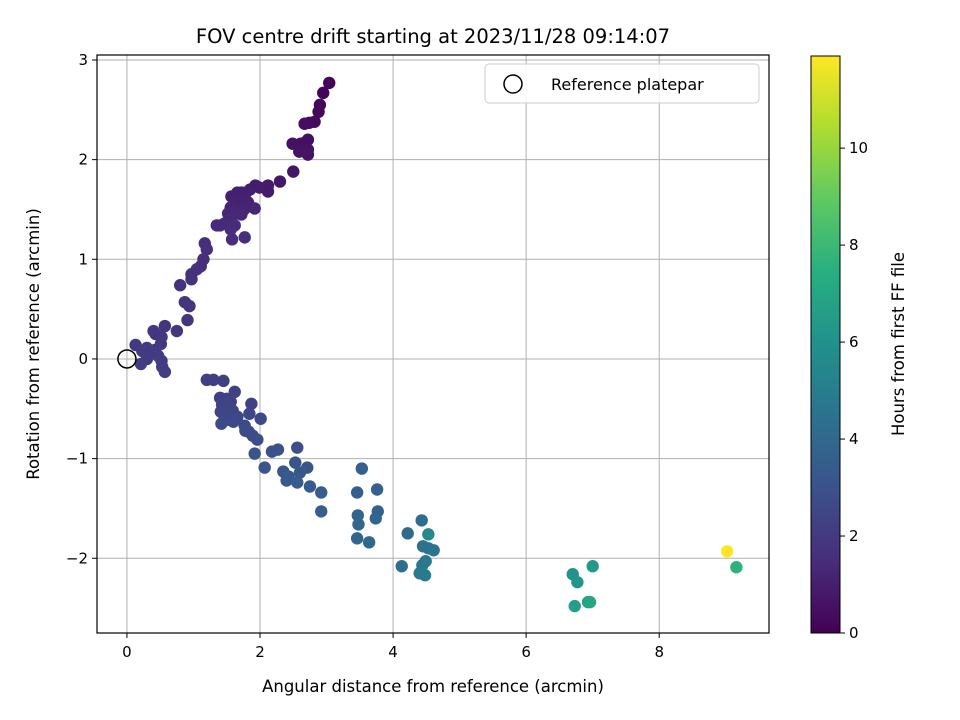  What do you see at coordinates (659, 652) in the screenshot?
I see `x-tick-label: 8` at bounding box center [659, 652].